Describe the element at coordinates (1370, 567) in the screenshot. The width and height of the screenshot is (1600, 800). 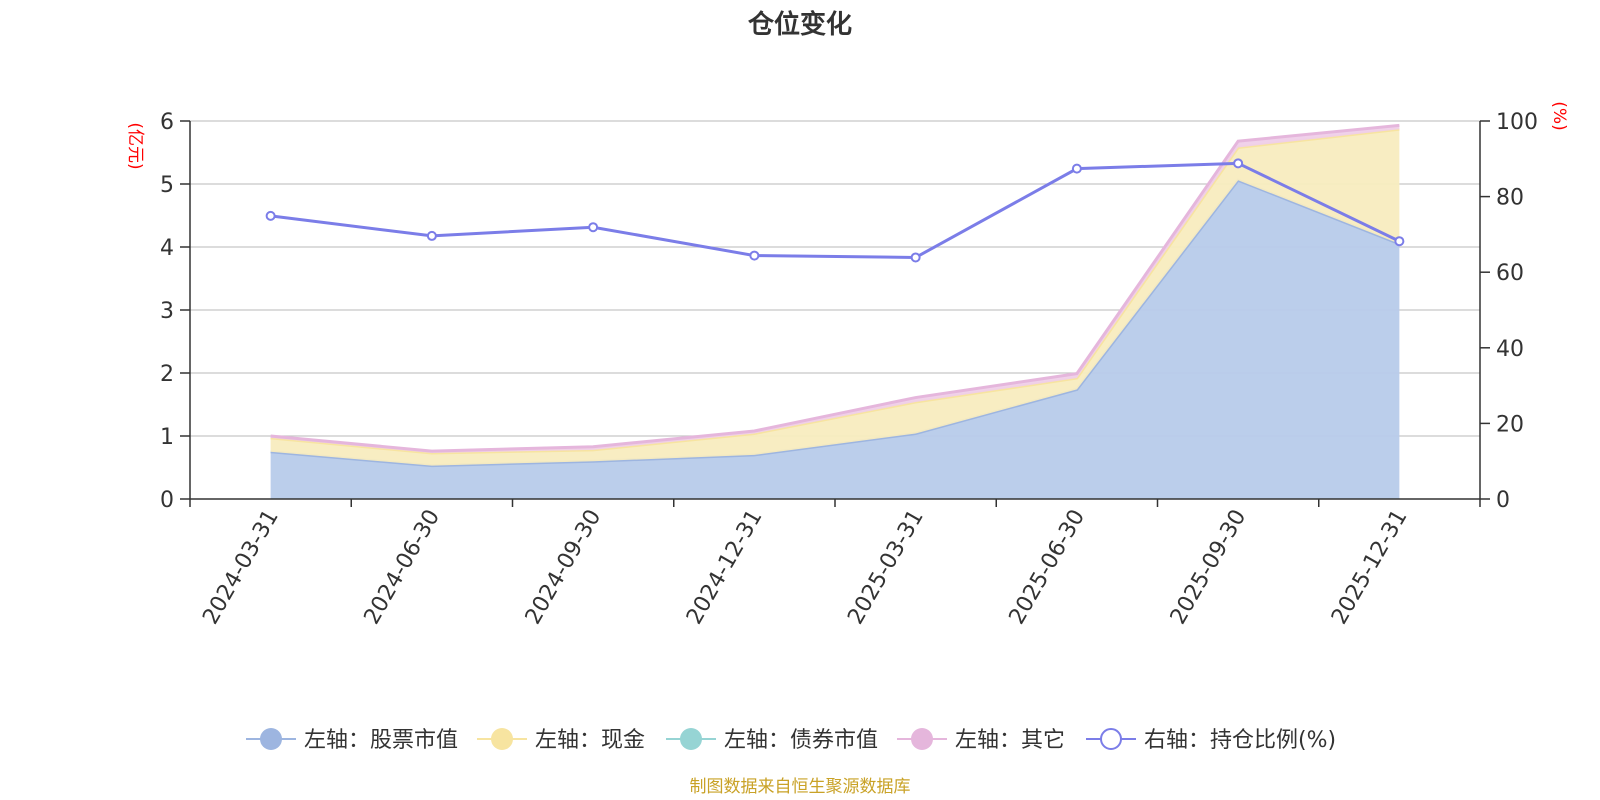
I see `x-tick-label: 2025-12-31` at that location.